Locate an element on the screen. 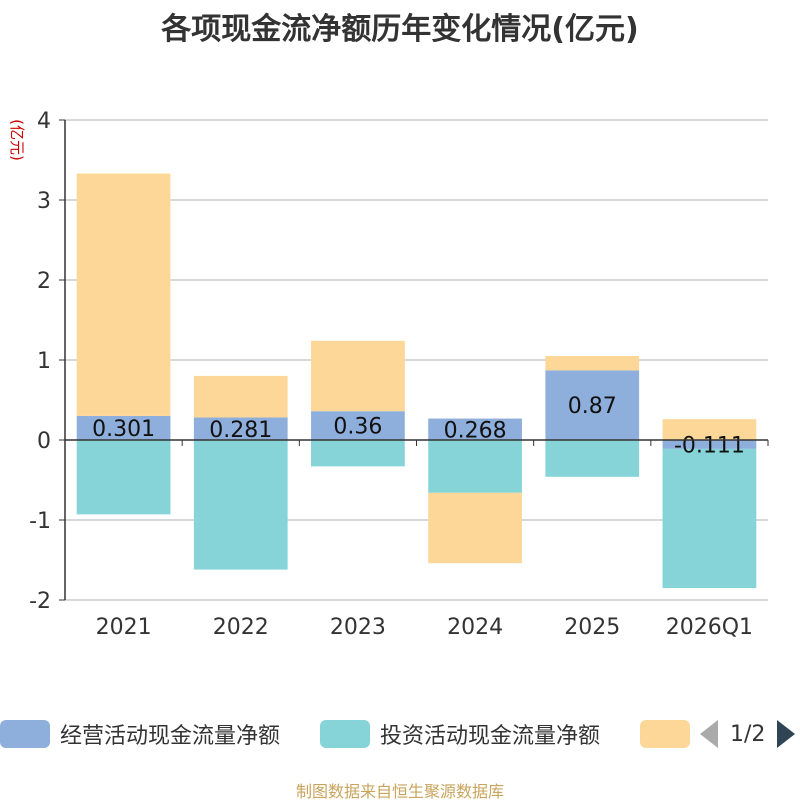  y-tick-label: 4 is located at coordinates (44, 121).